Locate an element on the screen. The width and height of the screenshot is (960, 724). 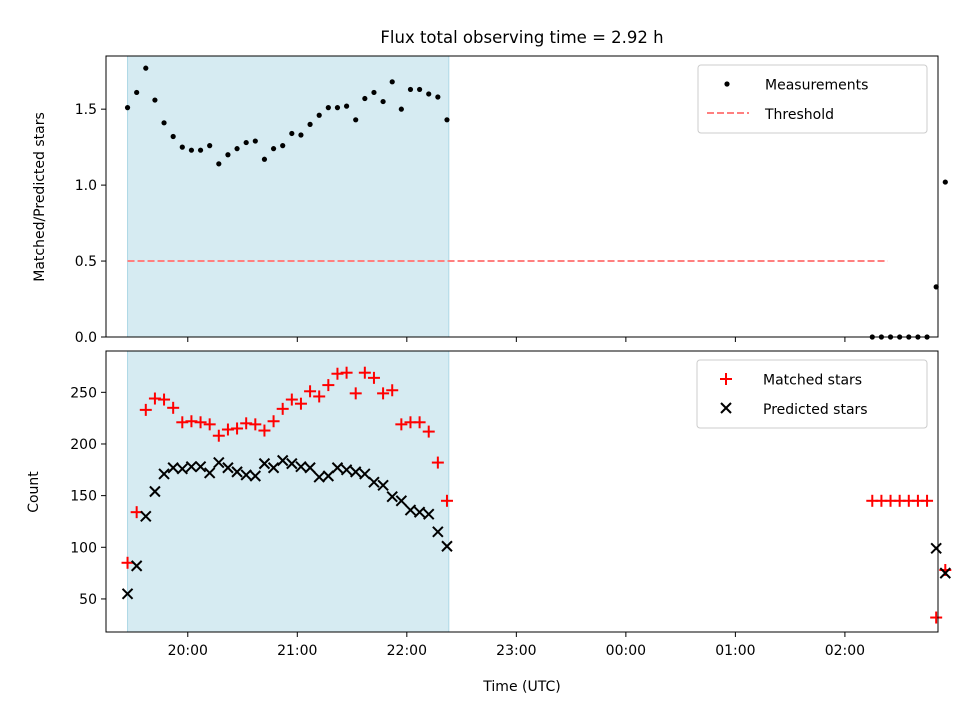
x-tick-label: 20:00 is located at coordinates (188, 651).